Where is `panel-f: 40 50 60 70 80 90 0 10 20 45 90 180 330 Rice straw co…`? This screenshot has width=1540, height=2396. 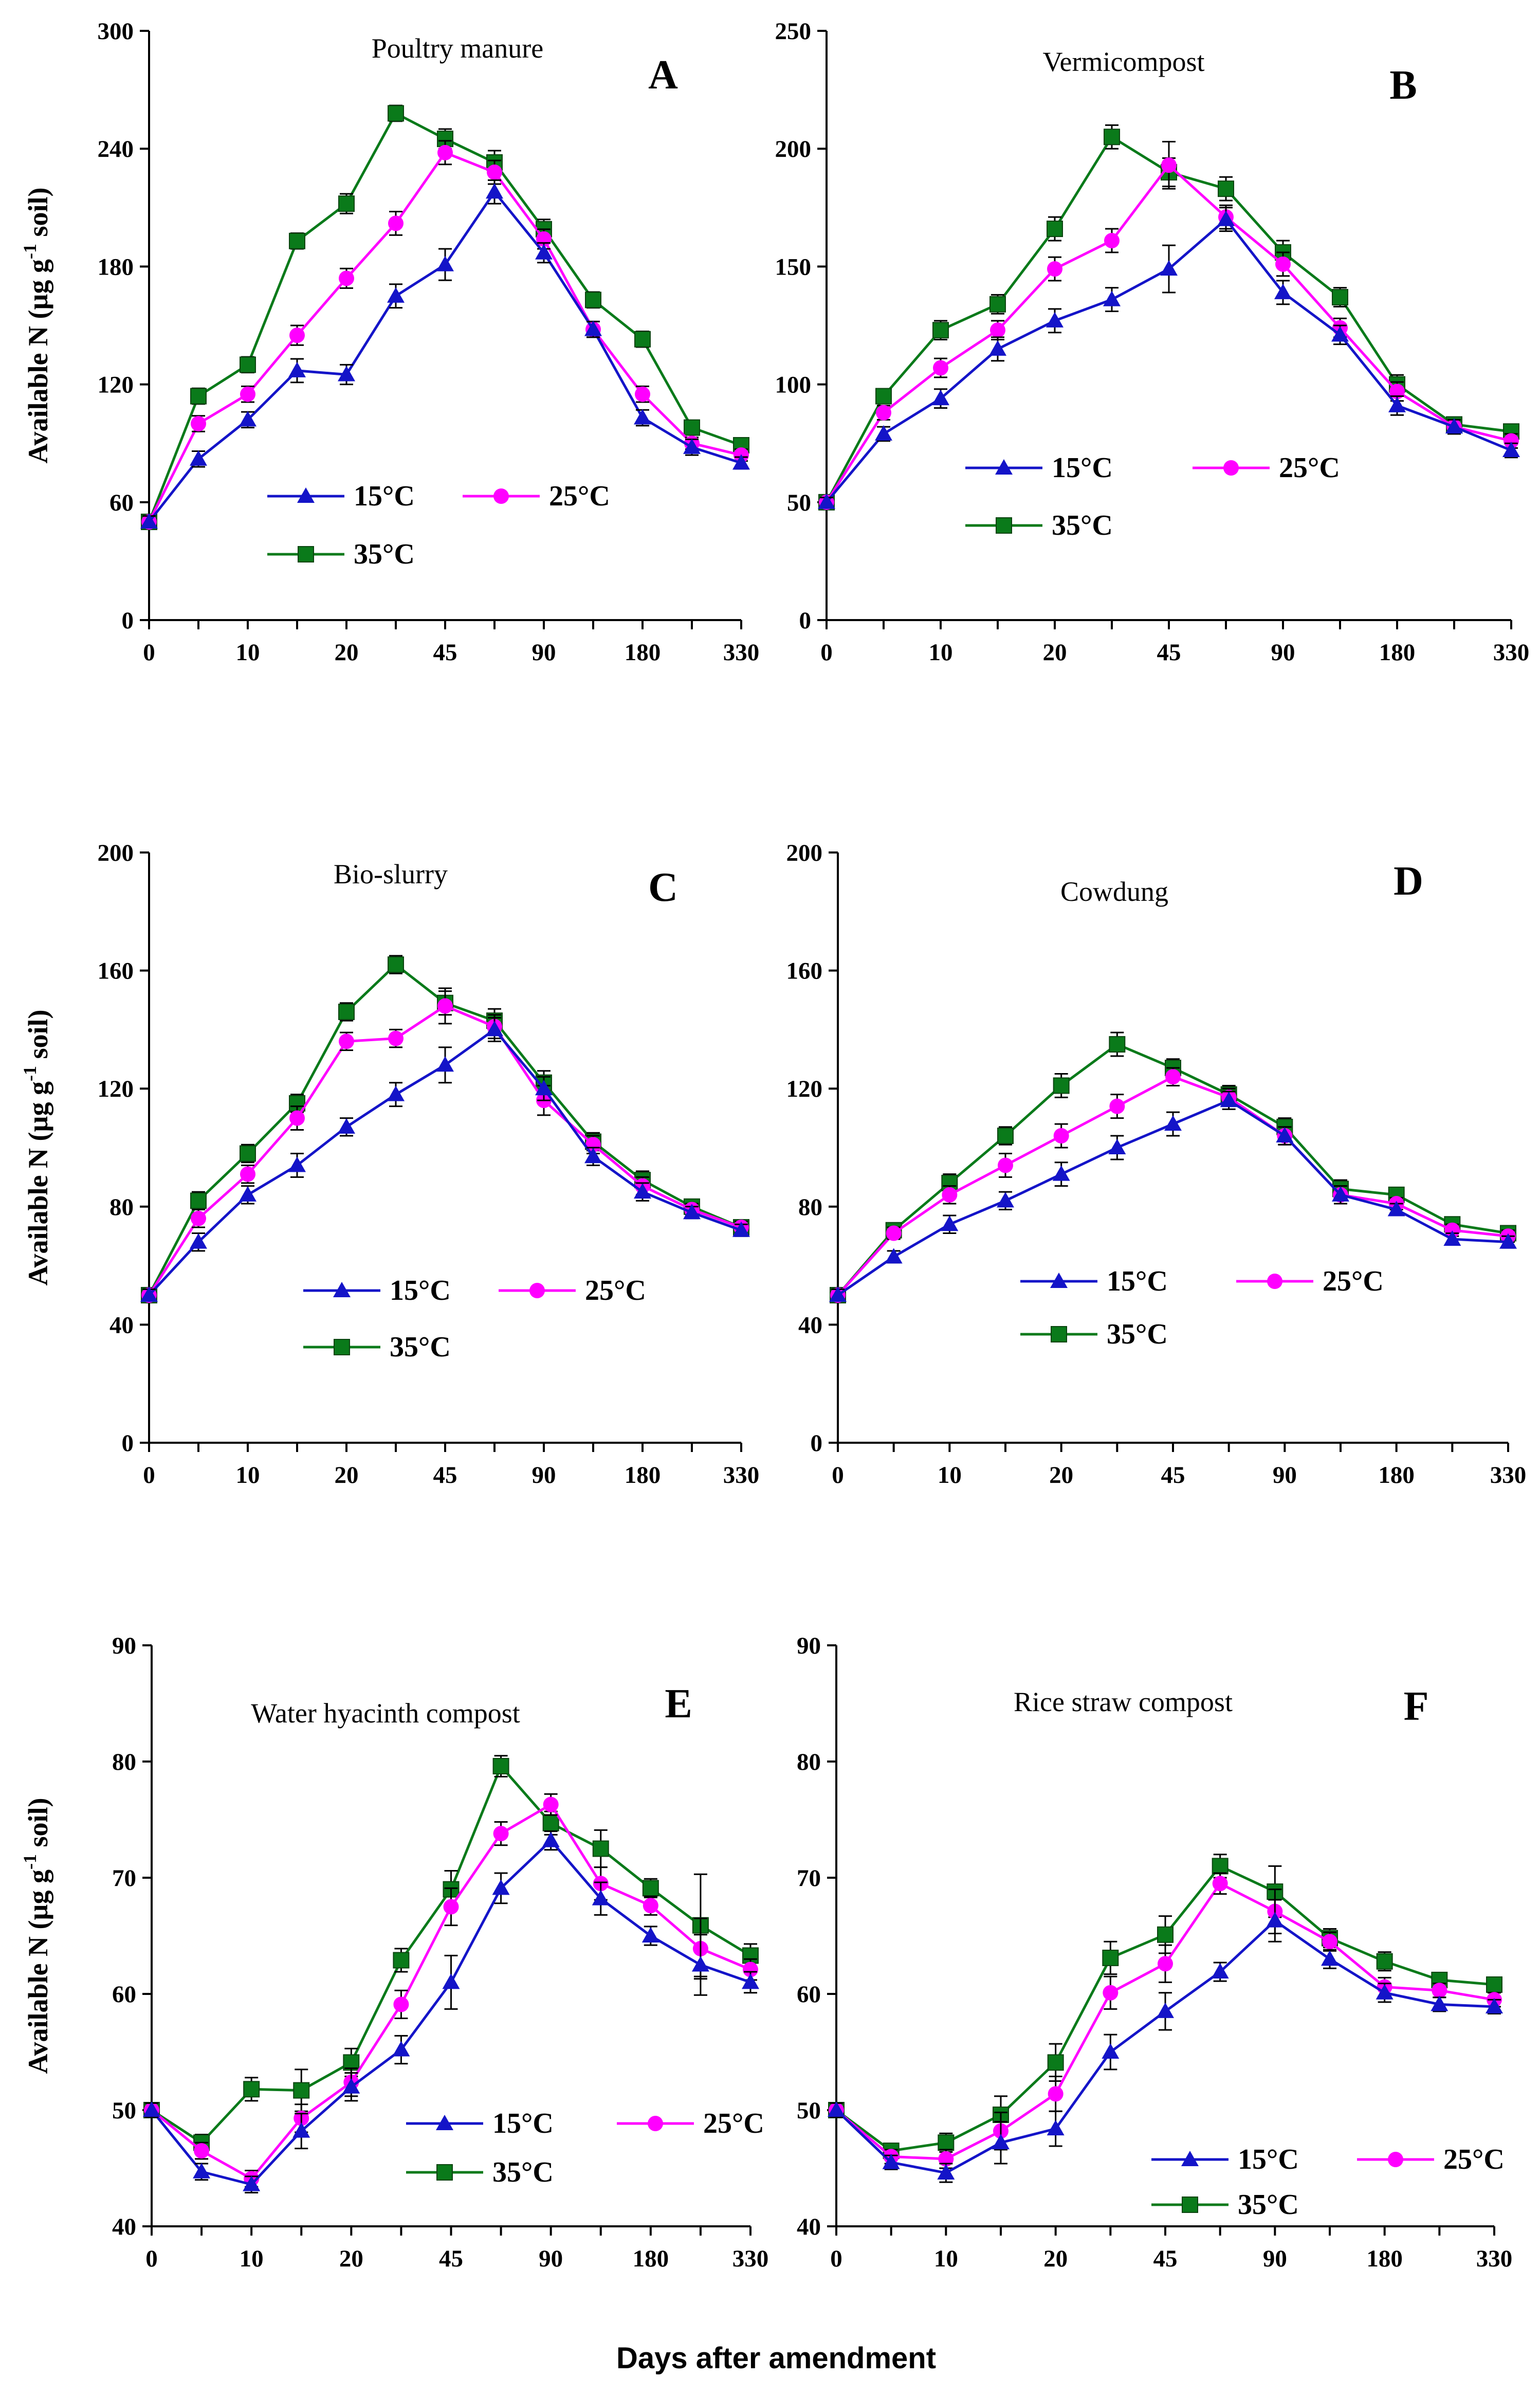
panel-f: 40 50 60 70 80 90 0 10 20 45 90 180 330 Rice straw co… is located at coordinates (1154, 1952).